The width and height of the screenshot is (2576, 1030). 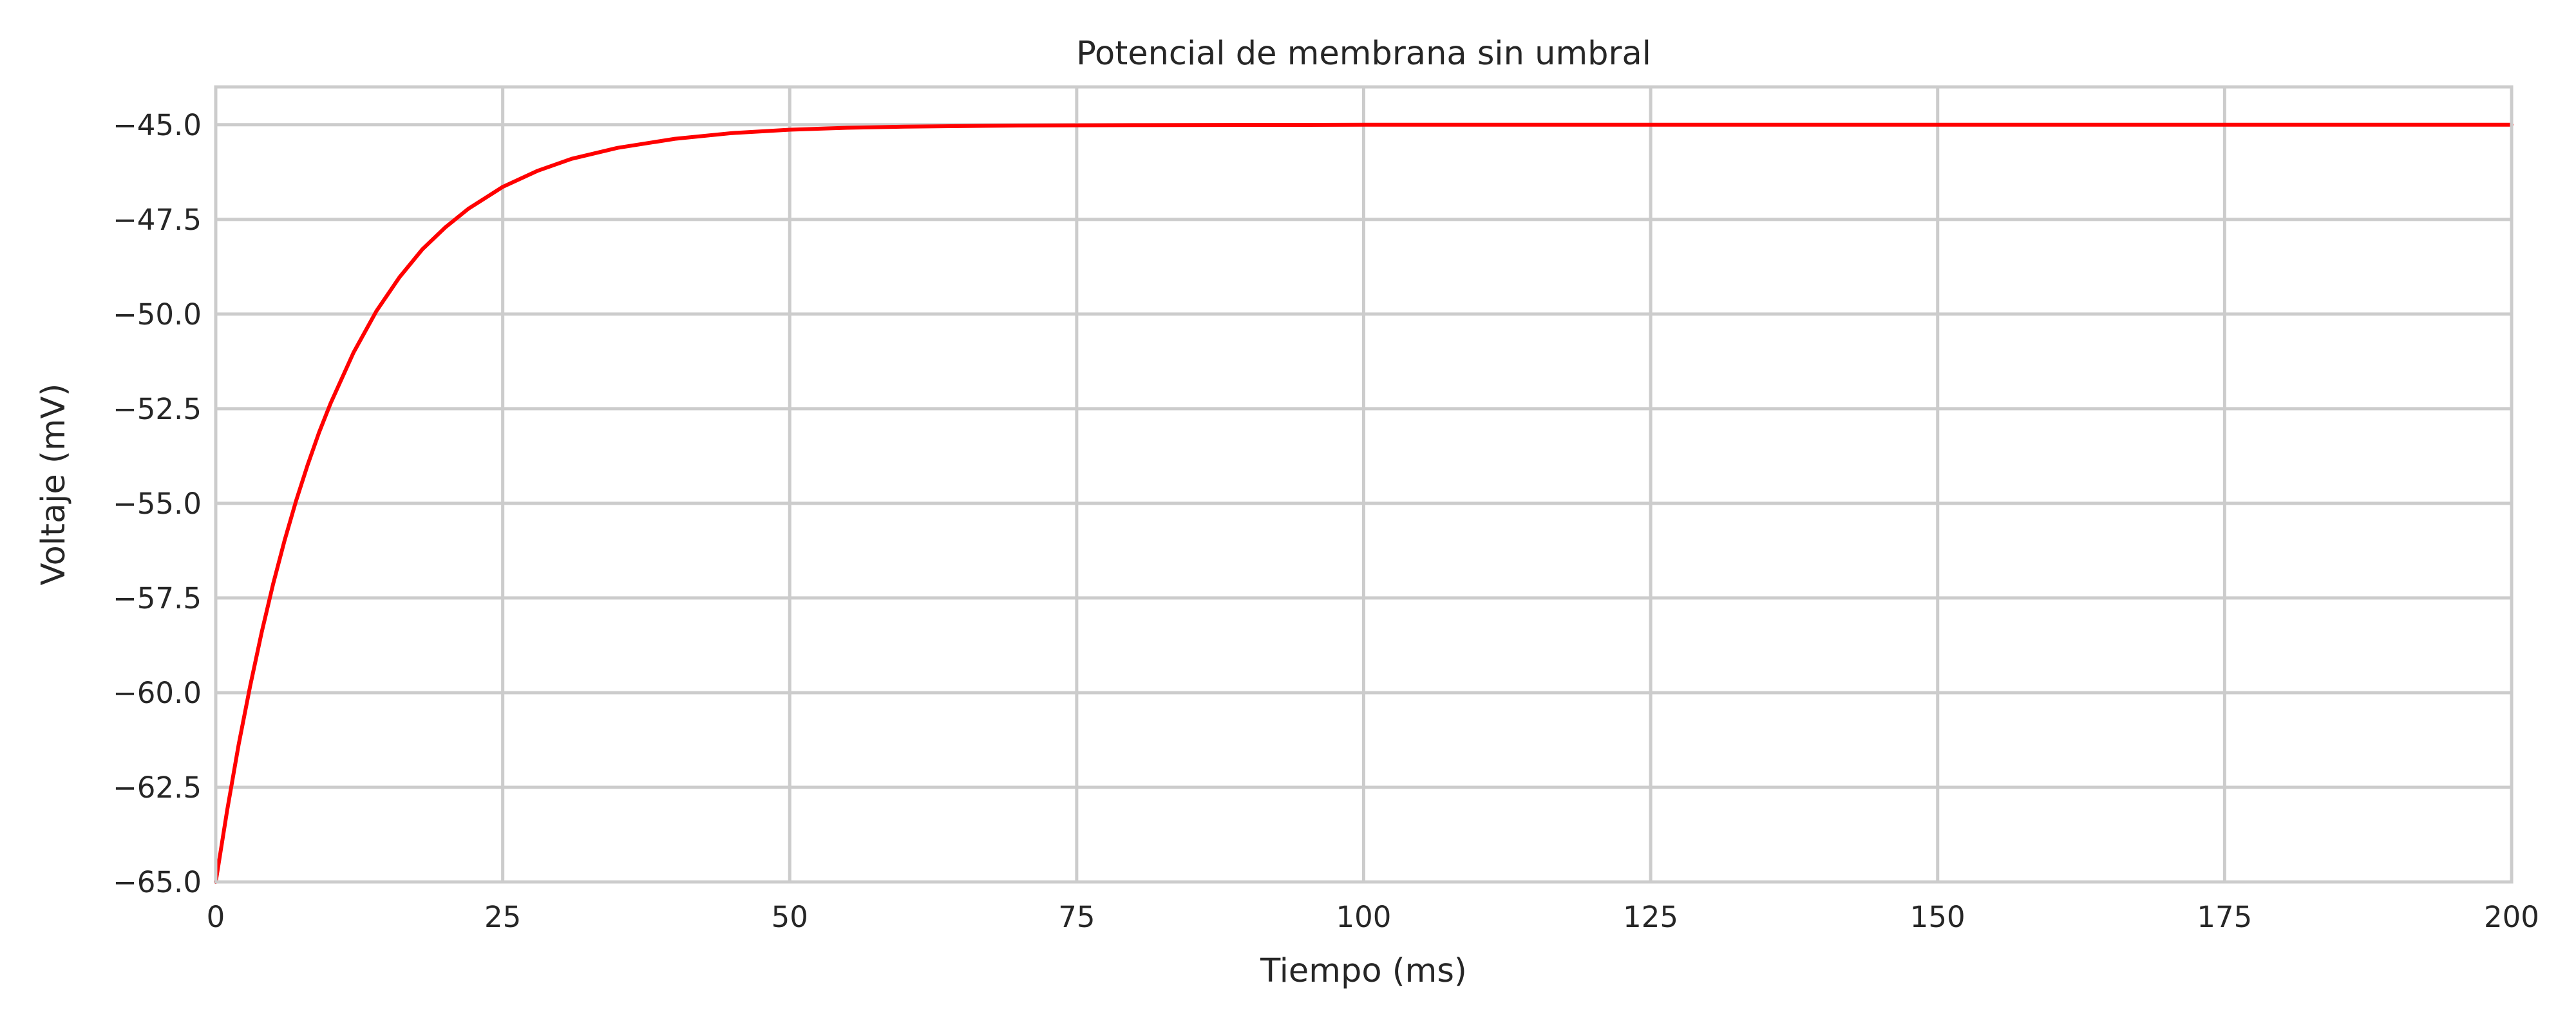 I want to click on y-tick-label: −52.5, so click(x=157, y=409).